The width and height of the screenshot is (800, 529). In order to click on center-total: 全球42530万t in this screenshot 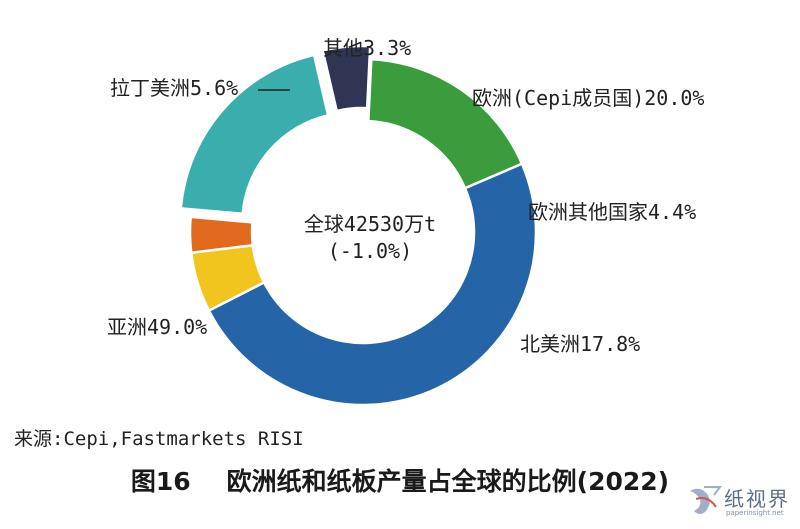, I will do `click(370, 224)`.